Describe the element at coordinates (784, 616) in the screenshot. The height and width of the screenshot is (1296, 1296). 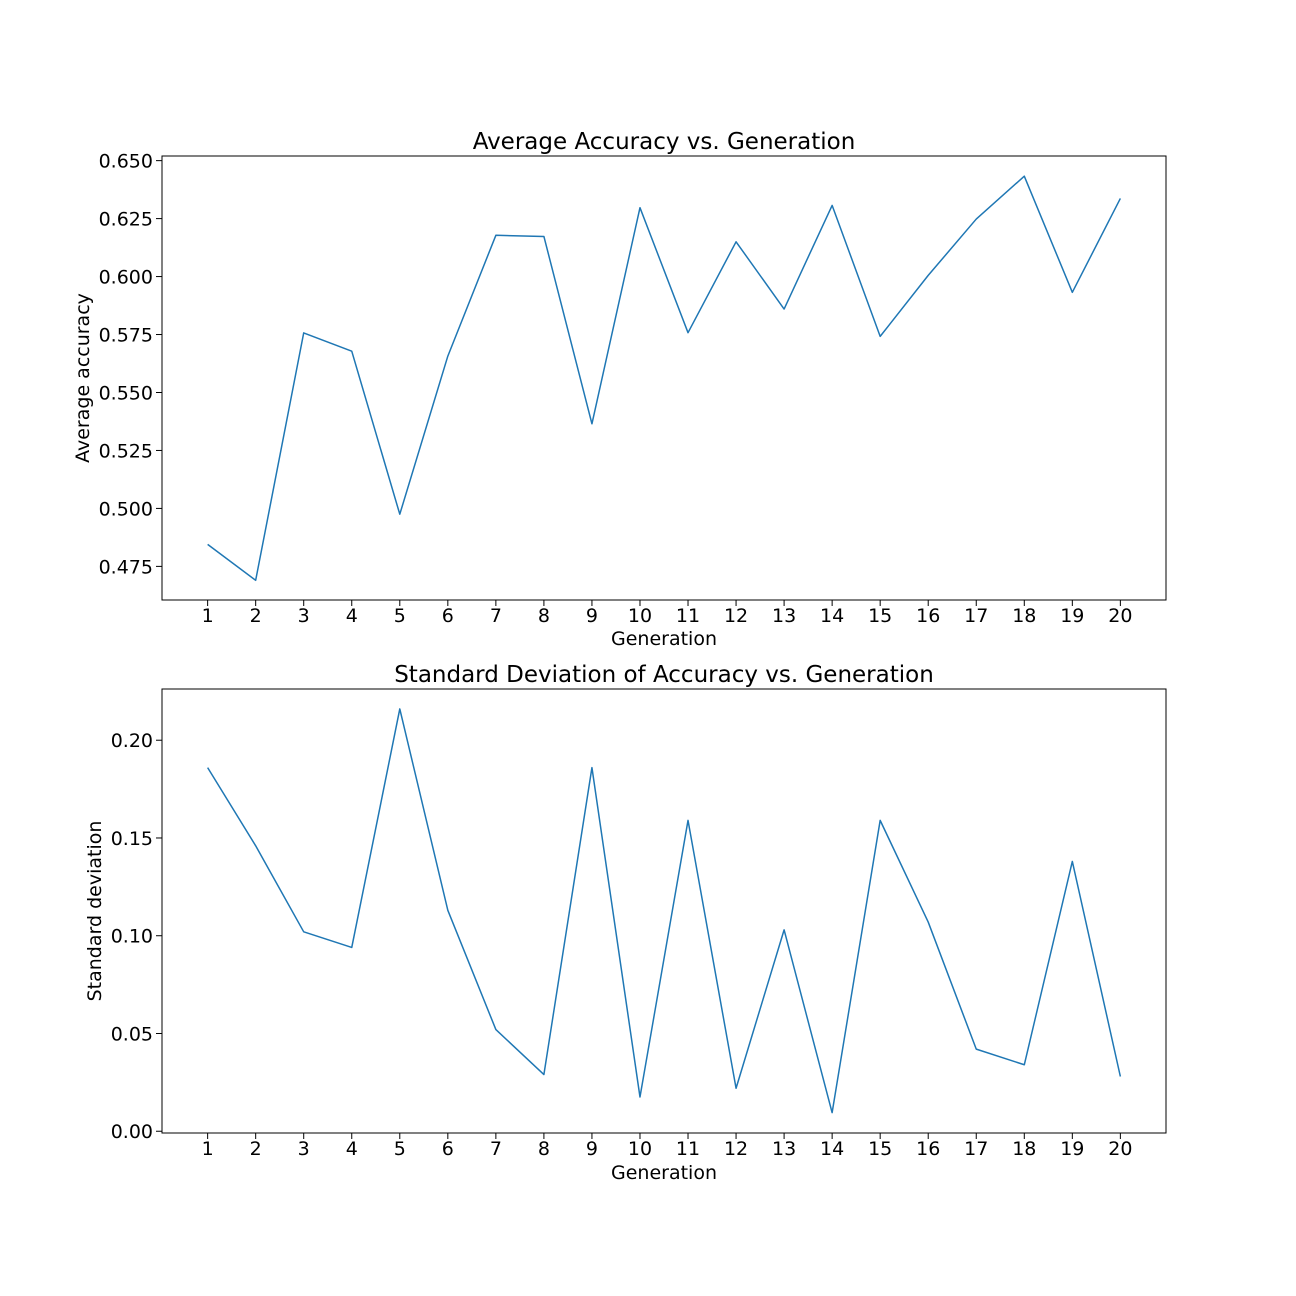
I see `accuracy-x-tick-label: 13` at that location.